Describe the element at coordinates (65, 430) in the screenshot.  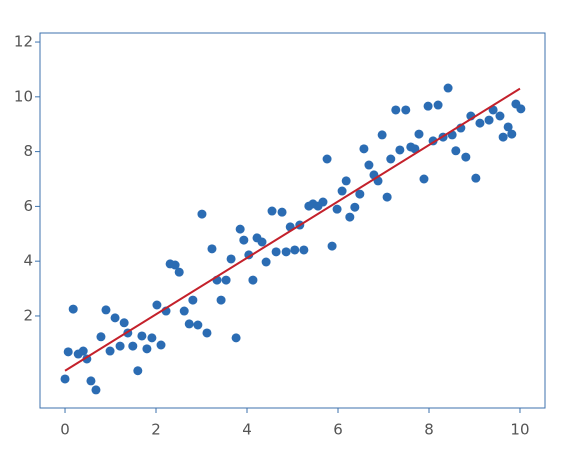
I see `x-tick-label: 0` at that location.